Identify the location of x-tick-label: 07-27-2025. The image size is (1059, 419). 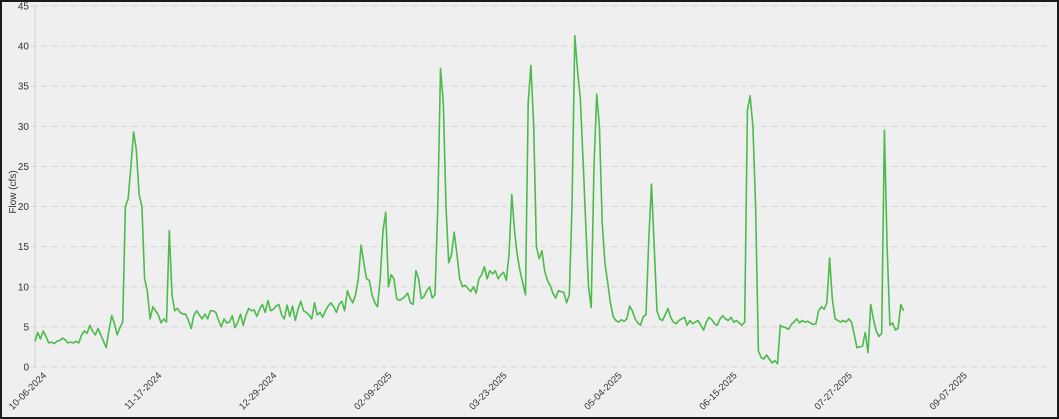
(834, 391).